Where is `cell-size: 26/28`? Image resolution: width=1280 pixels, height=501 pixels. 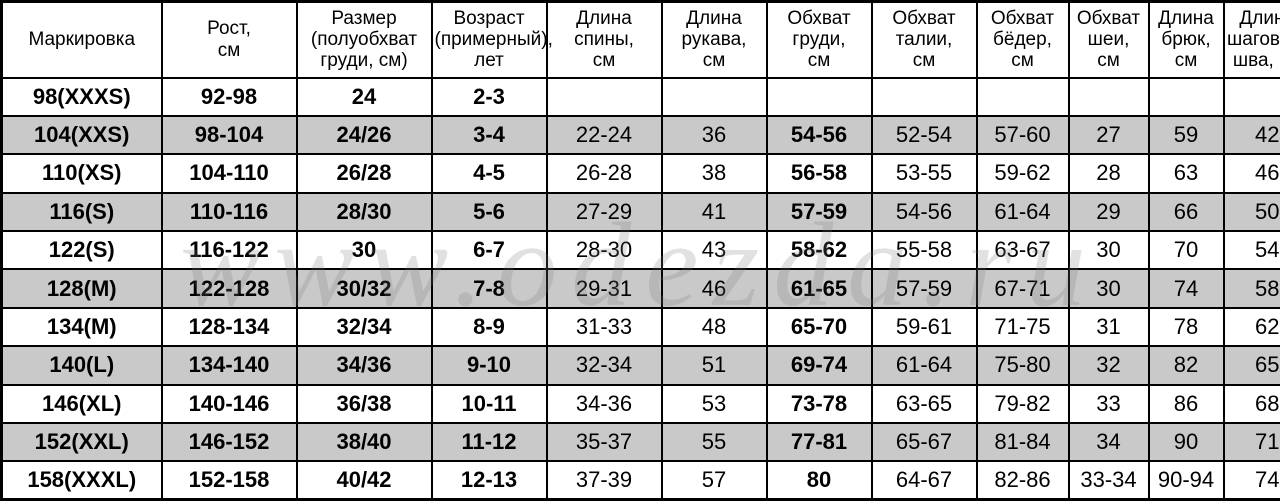
cell-size: 26/28 is located at coordinates (364, 173).